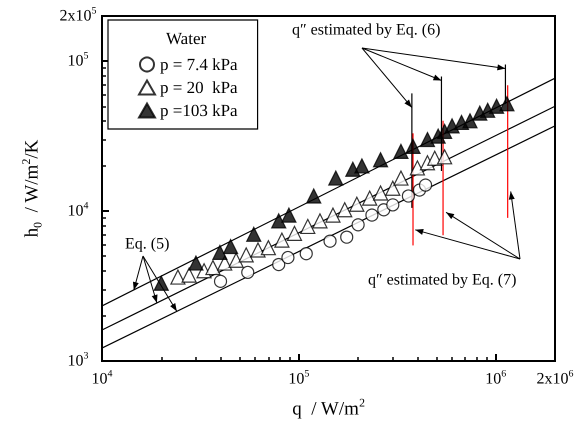  I want to click on annotation: Eq. (5), so click(147, 244).